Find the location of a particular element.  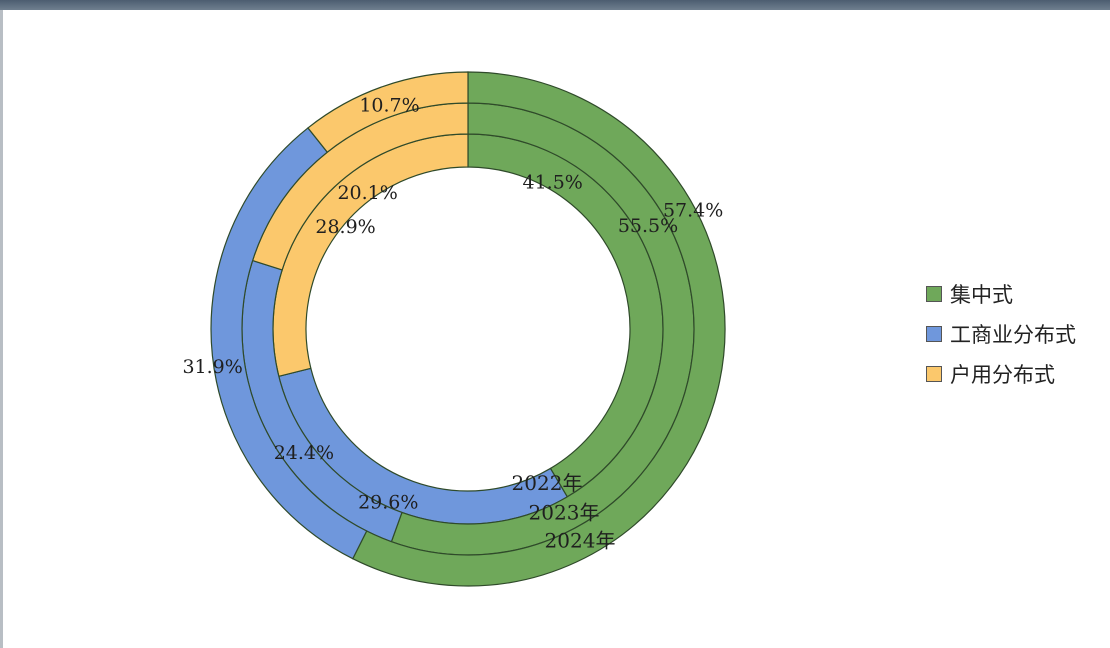

label-middle-commercial: 24.4% is located at coordinates (304, 453).